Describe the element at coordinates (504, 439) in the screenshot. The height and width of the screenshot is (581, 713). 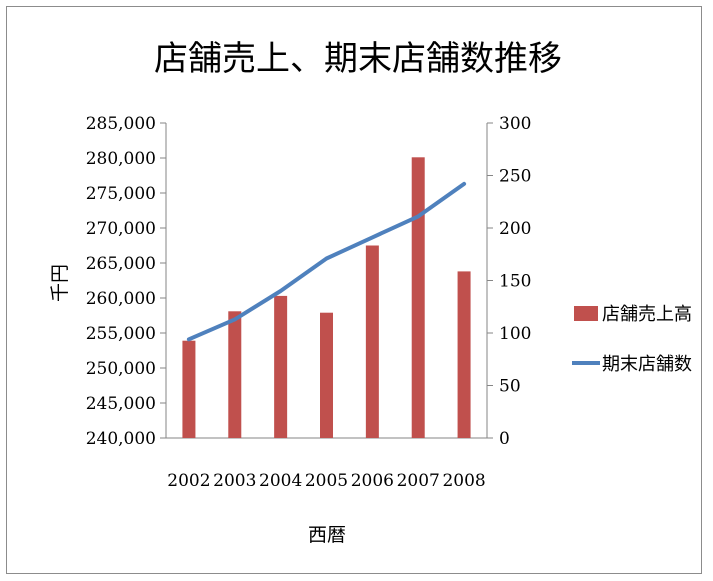
I see `right-tick-label: 0` at that location.